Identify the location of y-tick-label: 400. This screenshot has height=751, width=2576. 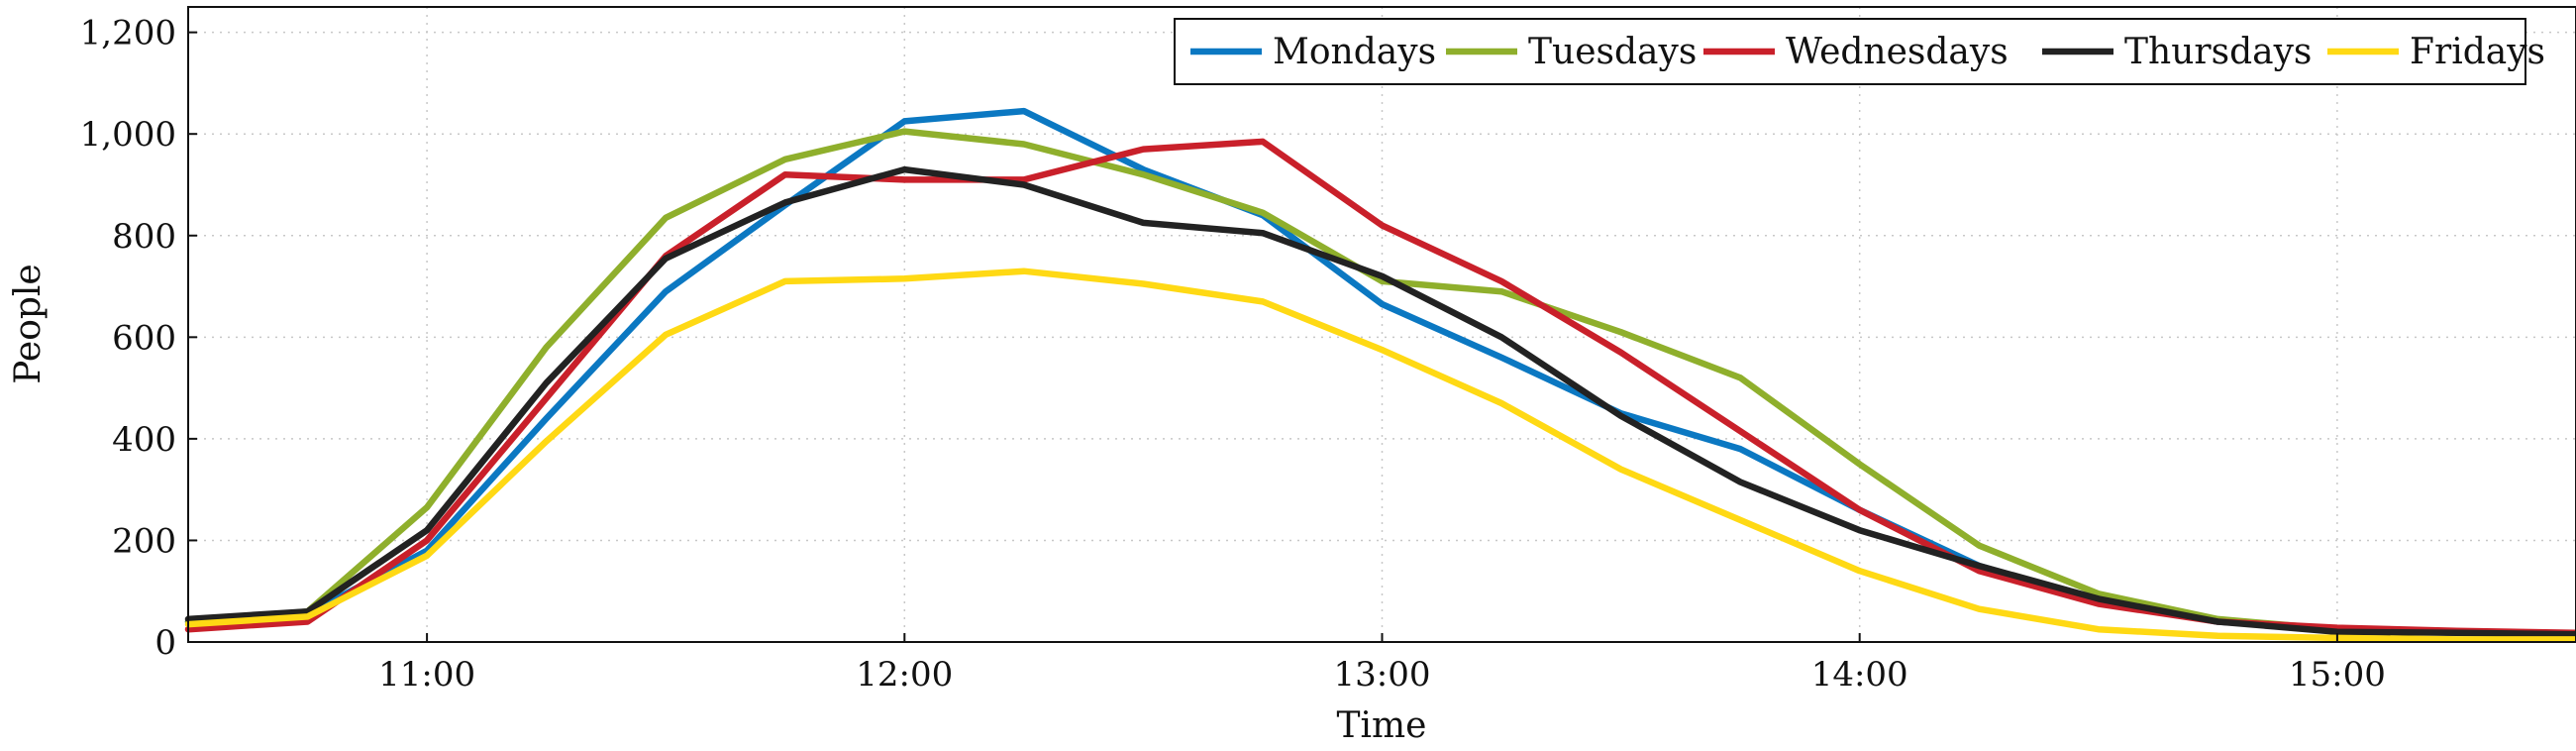
(144, 440).